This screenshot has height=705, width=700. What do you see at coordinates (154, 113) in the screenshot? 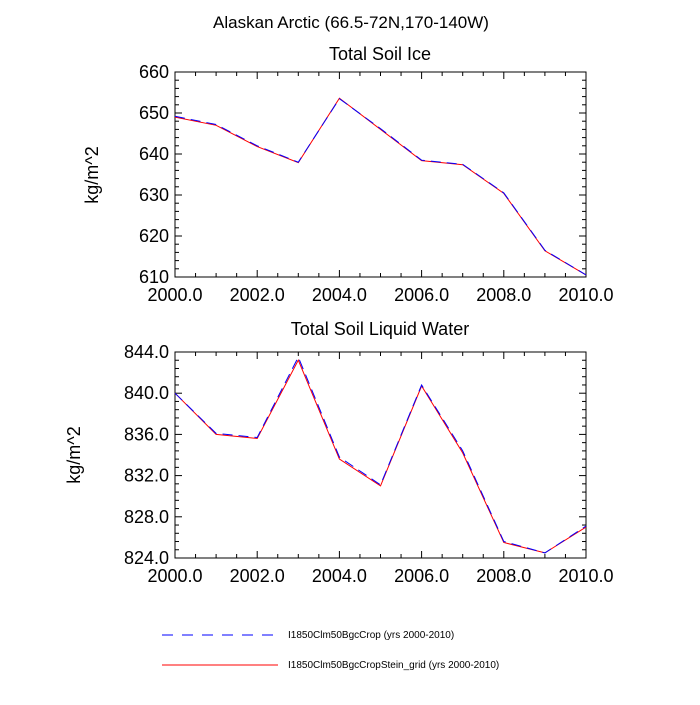
I see `y-tick-label: 650` at bounding box center [154, 113].